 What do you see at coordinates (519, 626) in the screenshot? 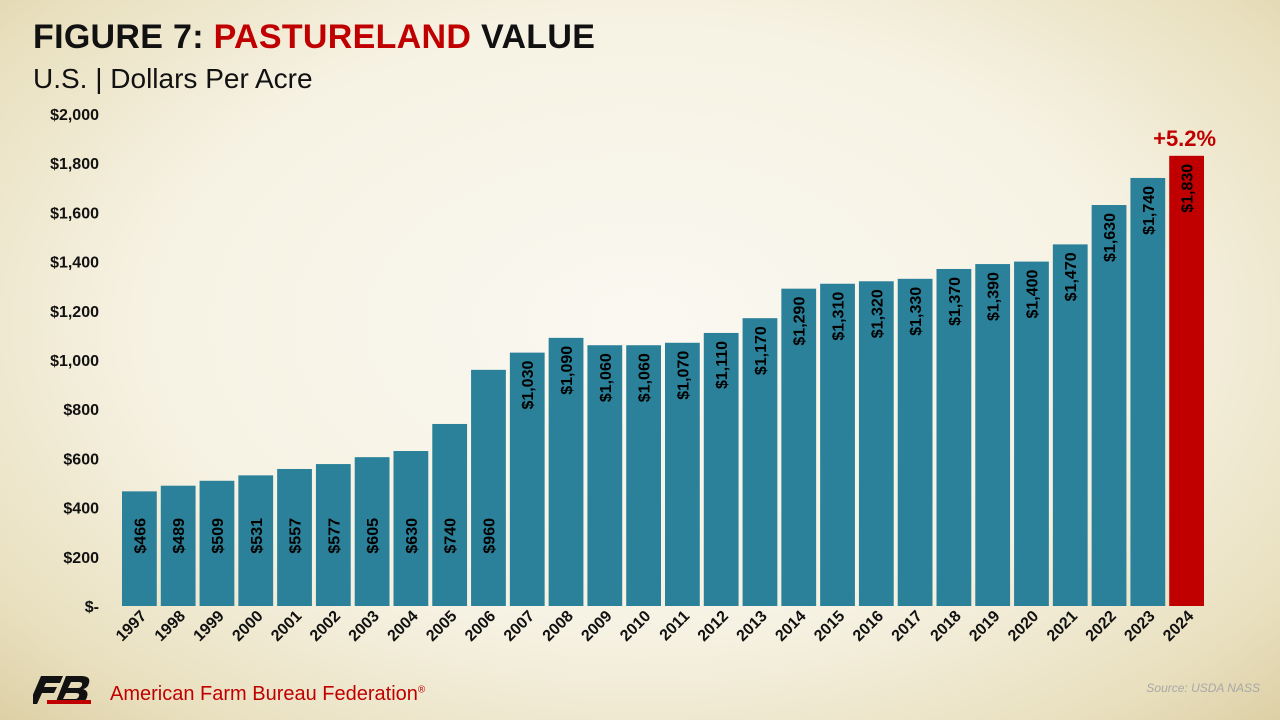
I see `x-tick-label: 2007` at bounding box center [519, 626].